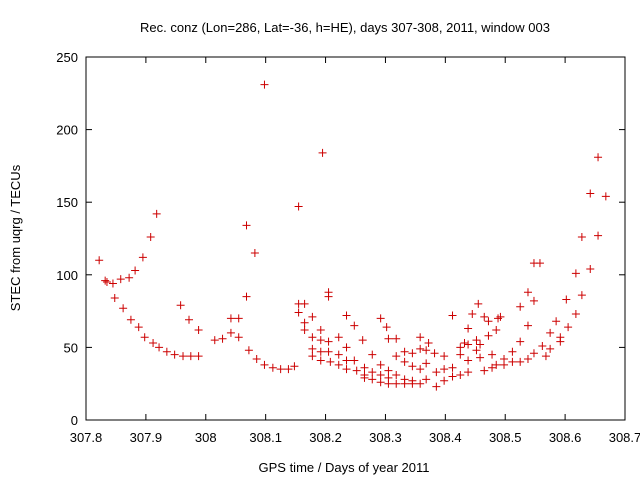 Image resolution: width=640 pixels, height=480 pixels. I want to click on x-tick-label: 308.5, so click(505, 437).